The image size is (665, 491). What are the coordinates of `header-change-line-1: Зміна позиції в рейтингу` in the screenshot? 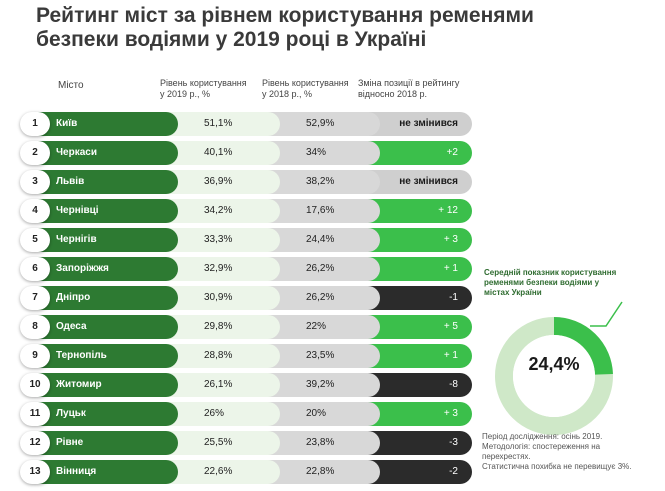 It's located at (409, 83).